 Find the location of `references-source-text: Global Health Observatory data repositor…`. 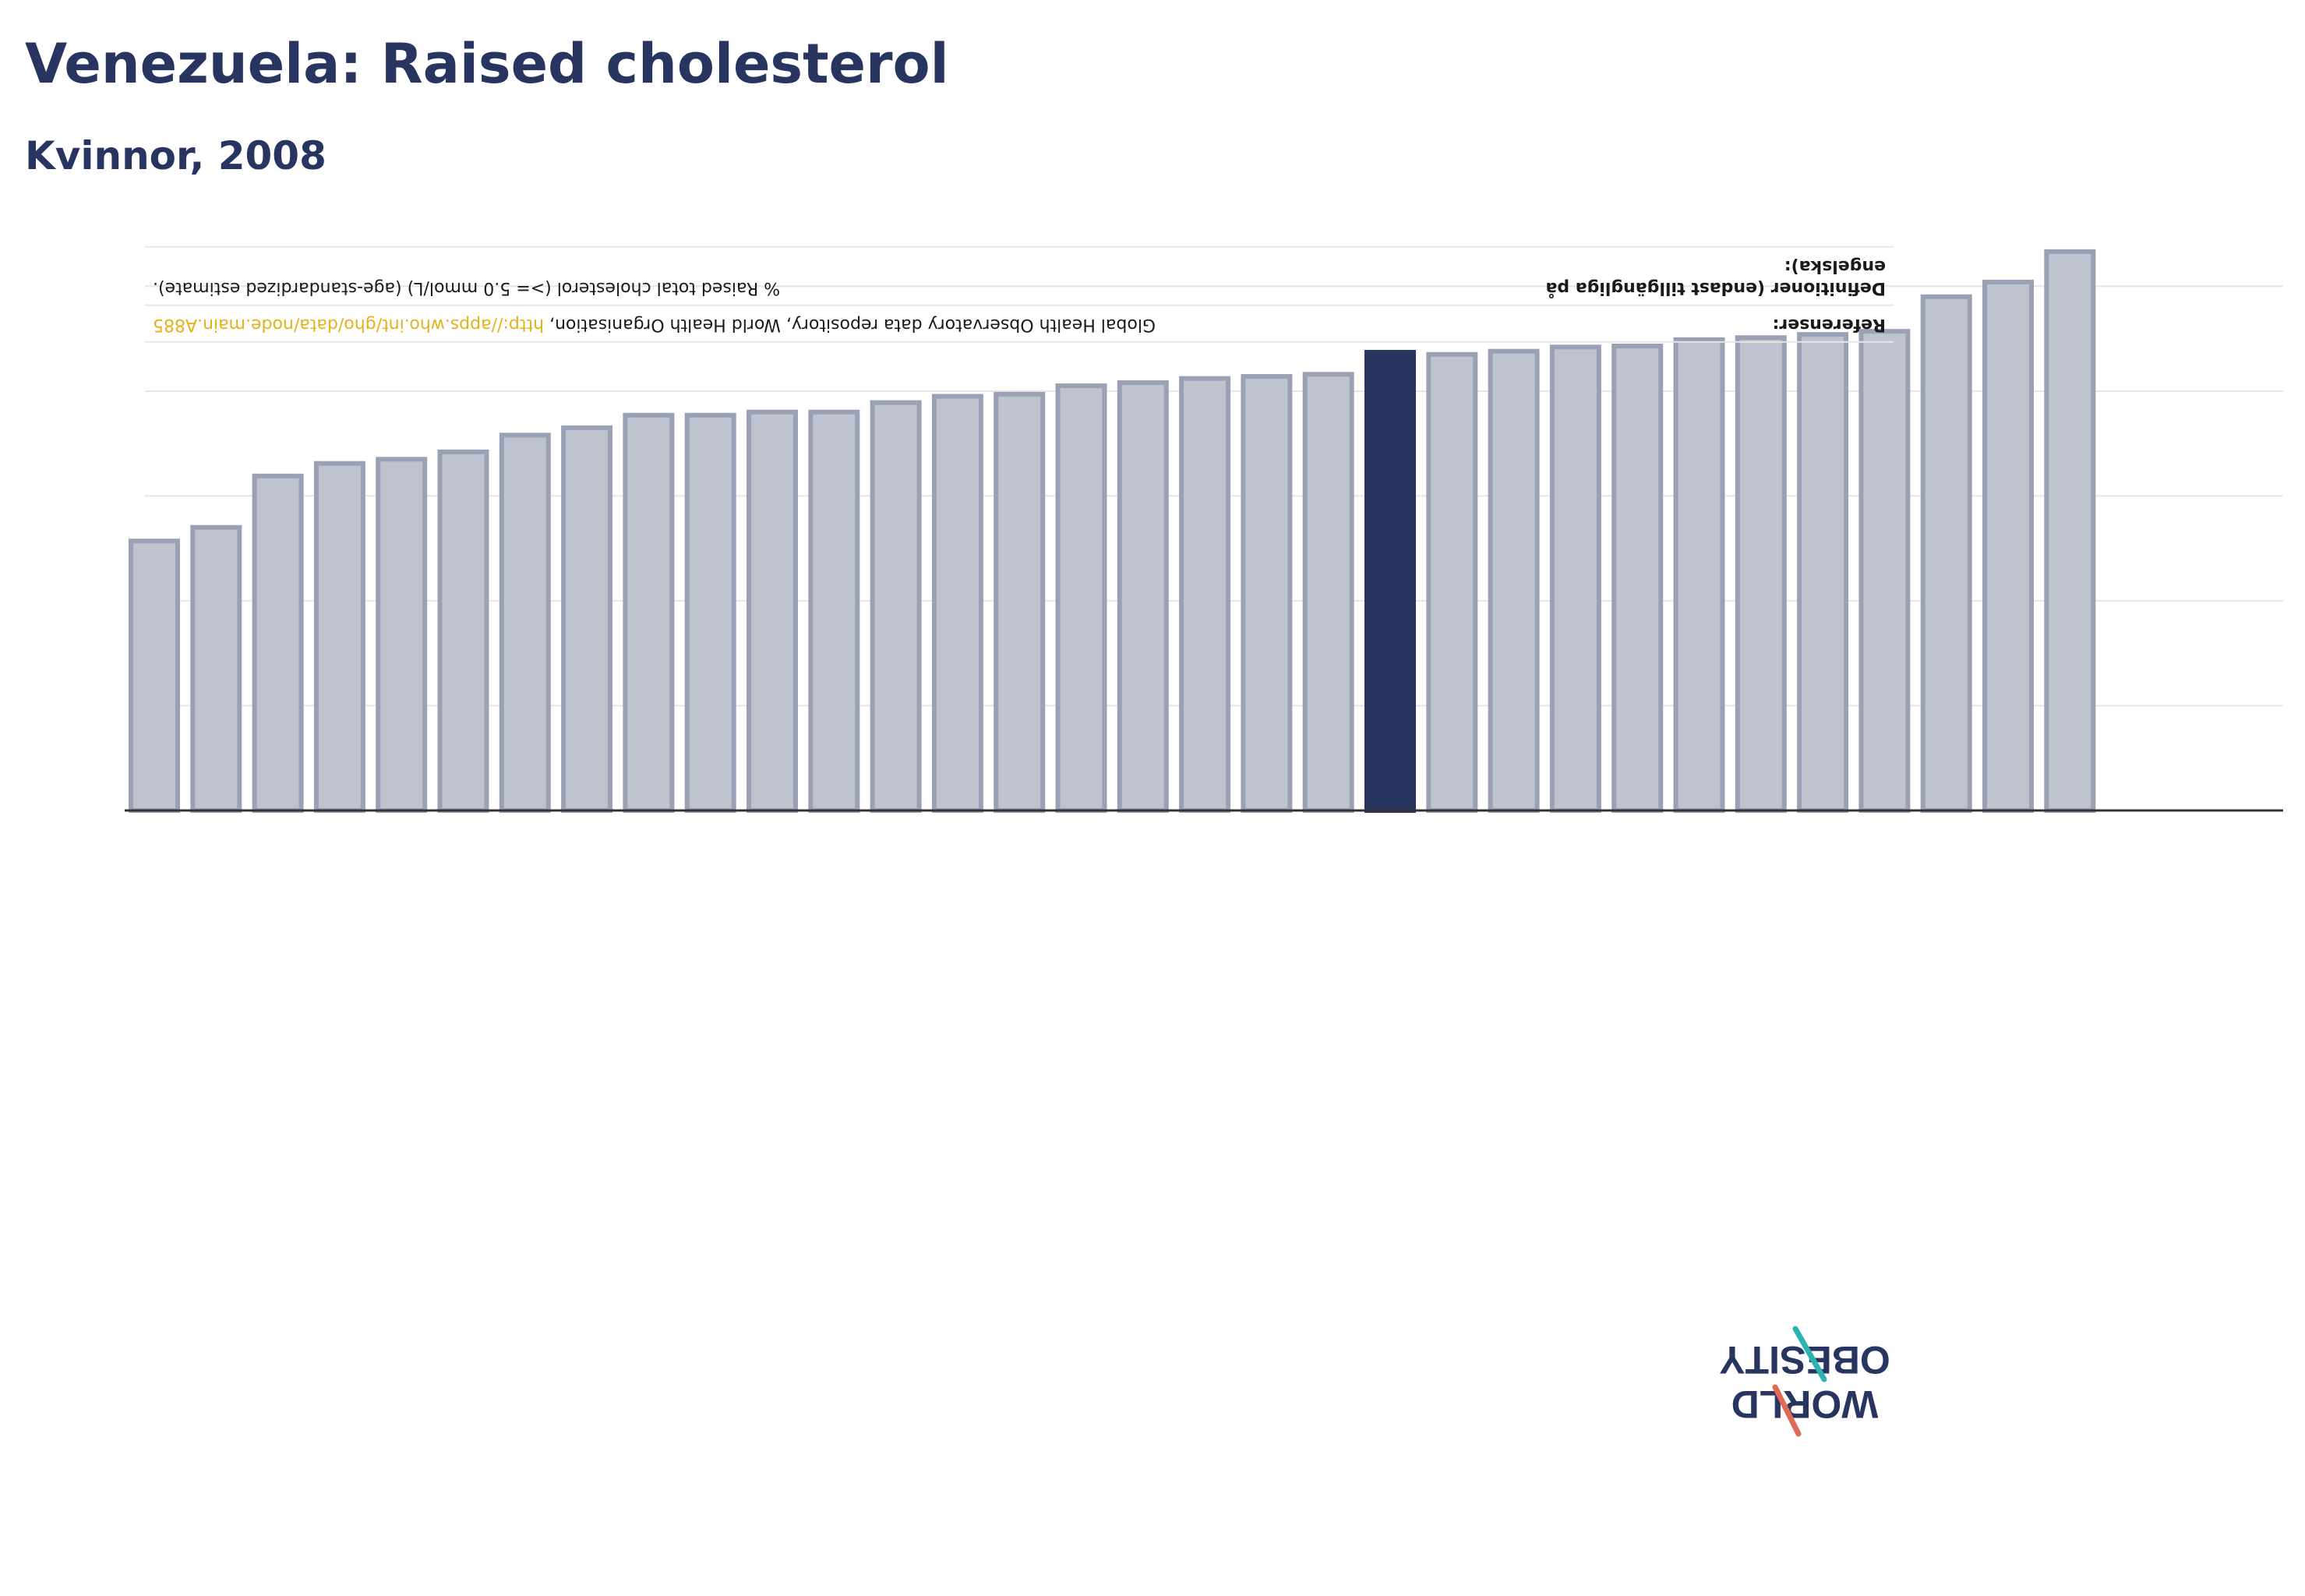

references-source-text: Global Health Observatory data repositor… is located at coordinates (852, 324).